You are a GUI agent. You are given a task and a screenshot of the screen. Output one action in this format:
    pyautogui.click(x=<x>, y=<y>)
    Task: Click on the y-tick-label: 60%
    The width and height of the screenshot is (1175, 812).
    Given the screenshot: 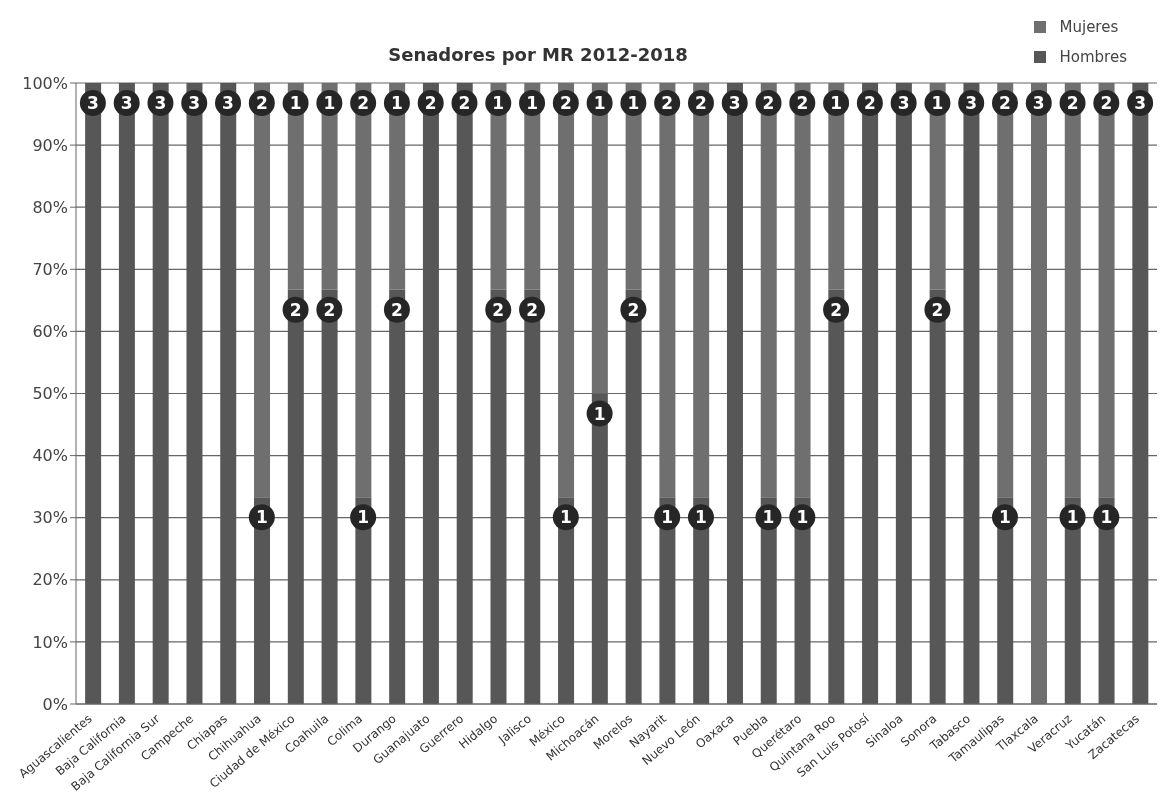 What is the action you would take?
    pyautogui.click(x=50, y=332)
    